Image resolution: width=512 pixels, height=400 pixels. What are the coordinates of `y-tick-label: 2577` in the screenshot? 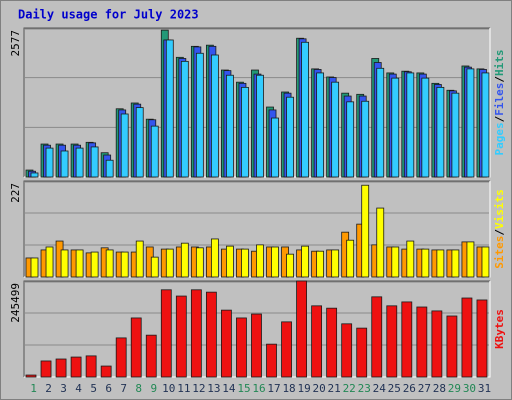 It's located at (15, 43).